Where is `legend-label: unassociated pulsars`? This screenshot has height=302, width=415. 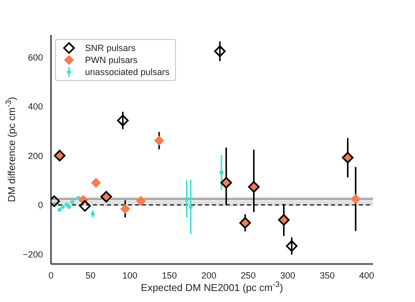
legend-label: unassociated pulsars is located at coordinates (127, 72).